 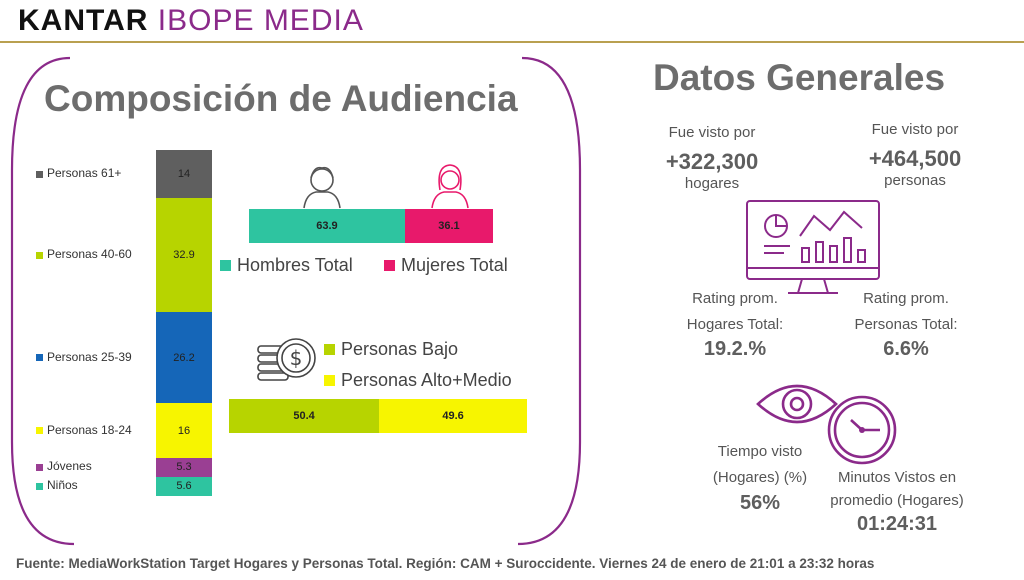 I want to click on legend-hombres-swatch, so click(x=225, y=265).